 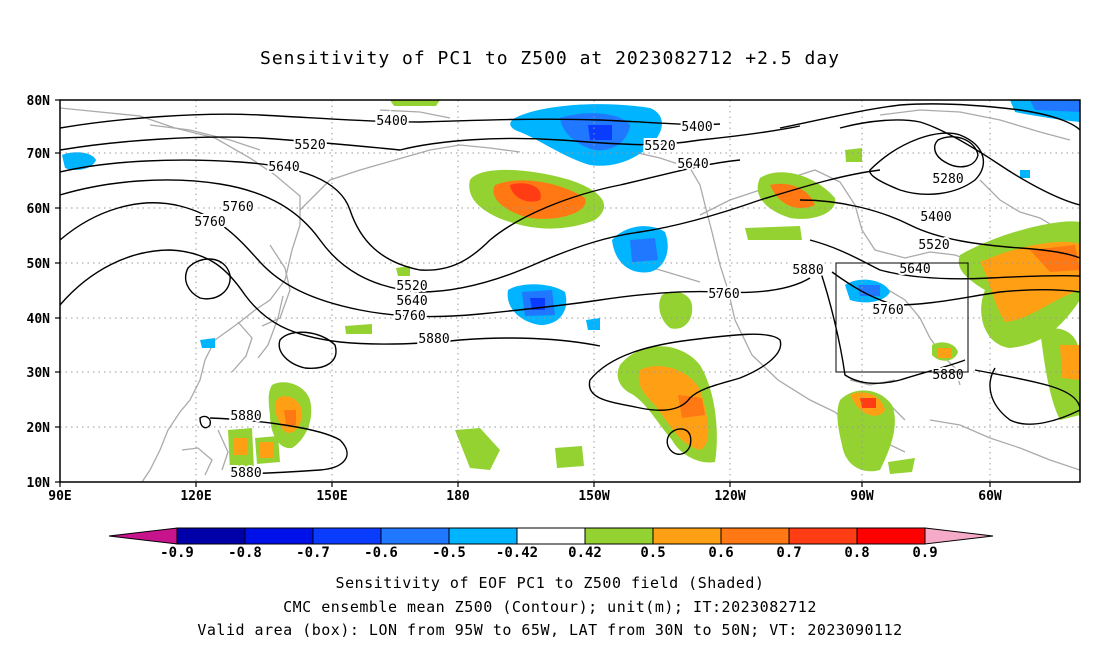 What do you see at coordinates (449, 553) in the screenshot?
I see `colorbar-label: -0.5` at bounding box center [449, 553].